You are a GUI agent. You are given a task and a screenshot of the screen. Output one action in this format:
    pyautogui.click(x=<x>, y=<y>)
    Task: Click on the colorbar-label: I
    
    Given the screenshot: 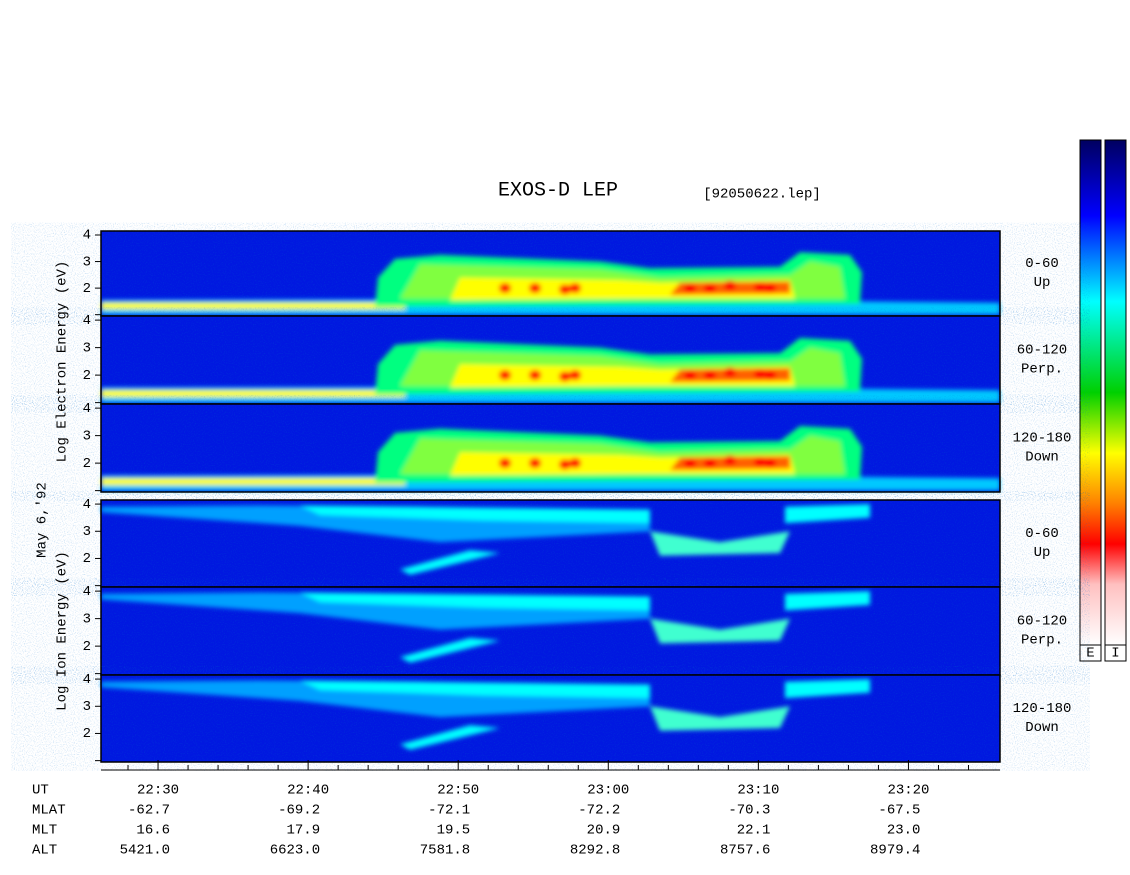 What is the action you would take?
    pyautogui.click(x=1115, y=654)
    